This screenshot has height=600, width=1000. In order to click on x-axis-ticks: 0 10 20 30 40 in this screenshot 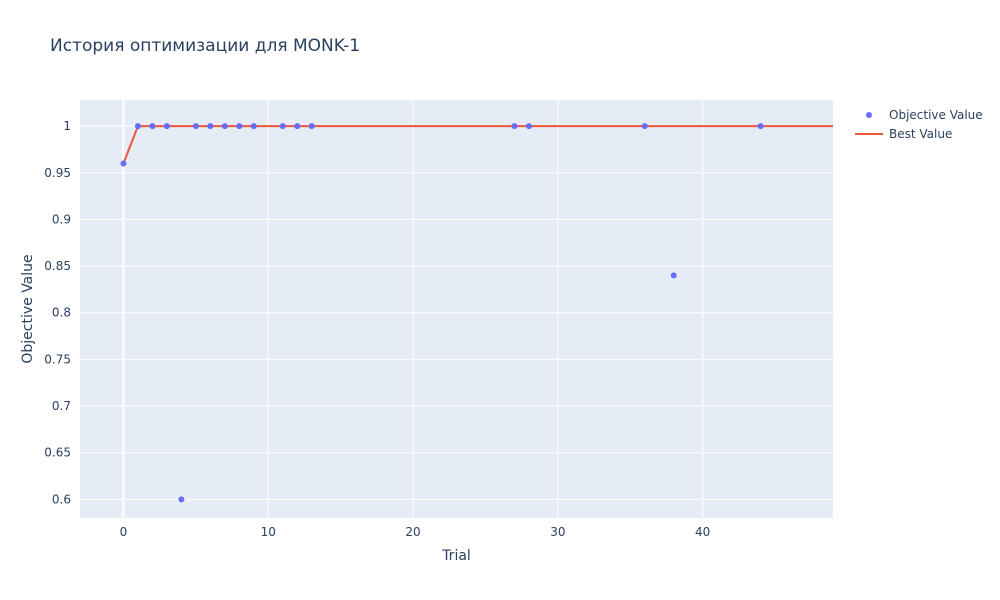, I will do `click(415, 532)`.